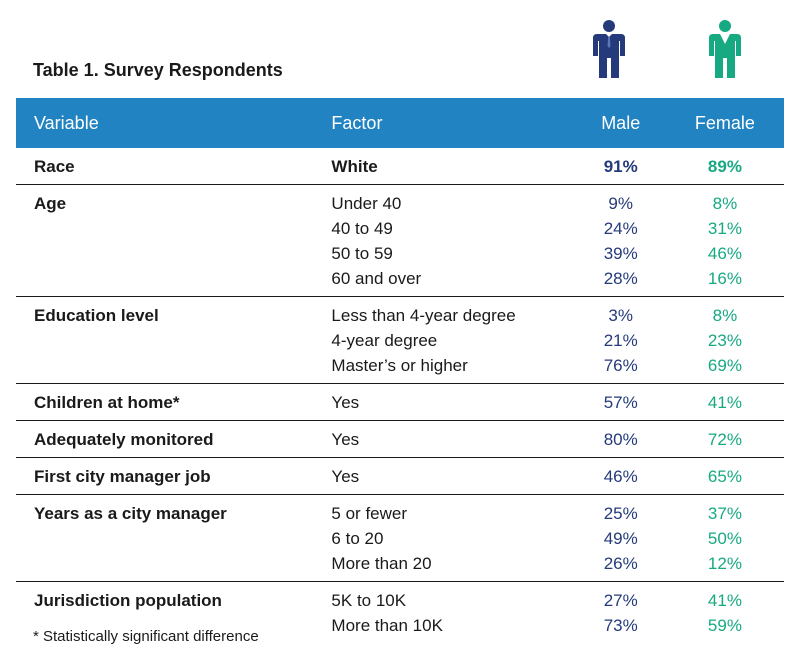  Describe the element at coordinates (620, 600) in the screenshot. I see `male-value: 27%` at that location.